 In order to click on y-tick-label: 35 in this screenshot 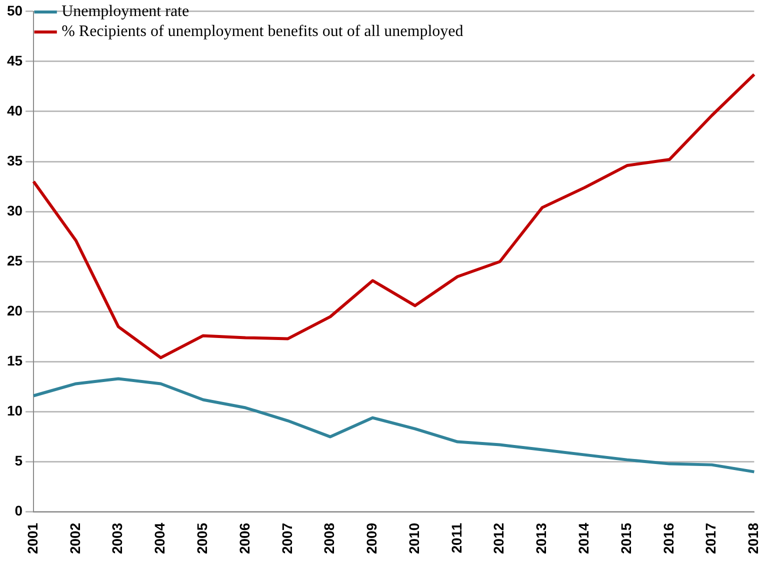, I will do `click(14, 160)`.